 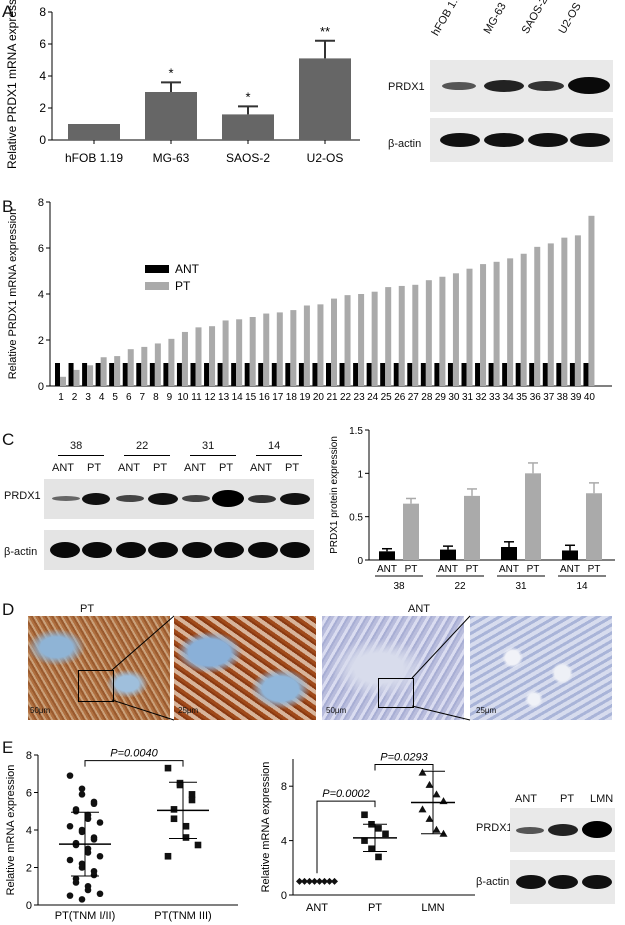 What do you see at coordinates (356, 431) in the screenshot?
I see `y-tick-label: 1.5` at bounding box center [356, 431].